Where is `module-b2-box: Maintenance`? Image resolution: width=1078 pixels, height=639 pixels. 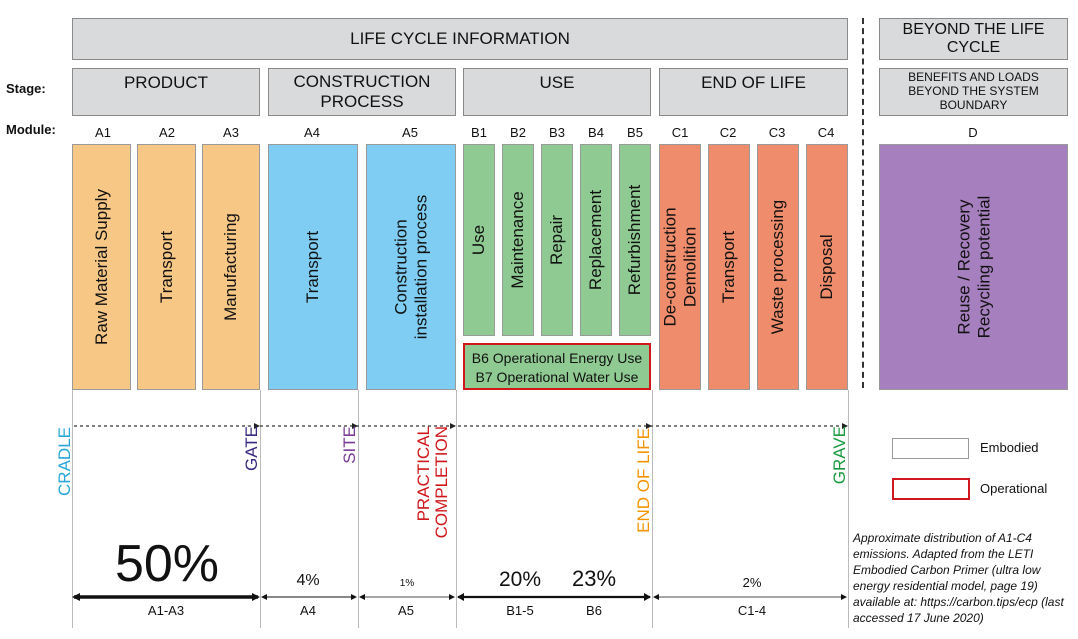
module-b2-box: Maintenance is located at coordinates (518, 240).